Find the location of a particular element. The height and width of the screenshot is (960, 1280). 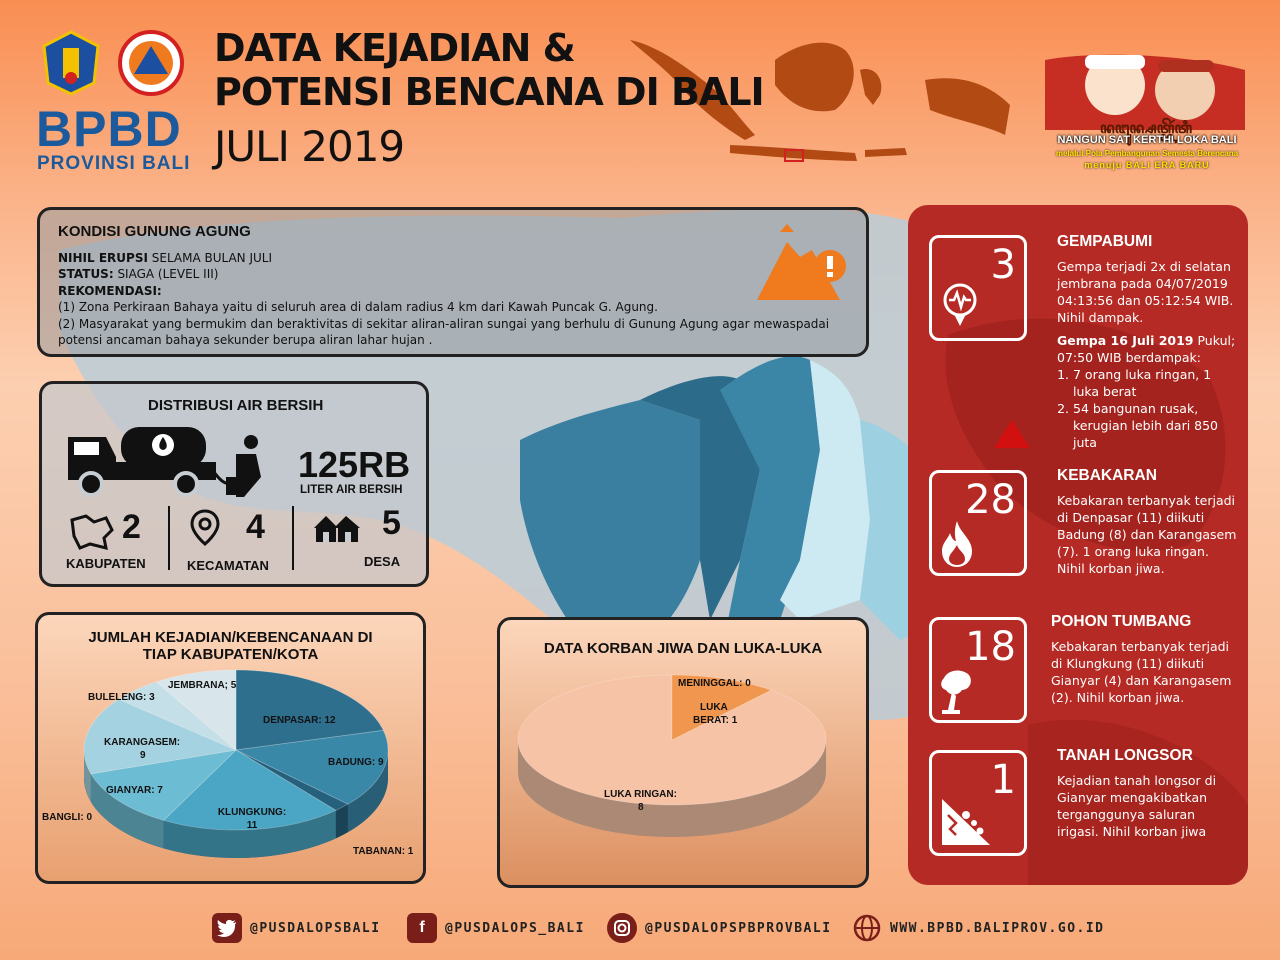

pie-label: DENPASAR: 12 is located at coordinates (299, 720).